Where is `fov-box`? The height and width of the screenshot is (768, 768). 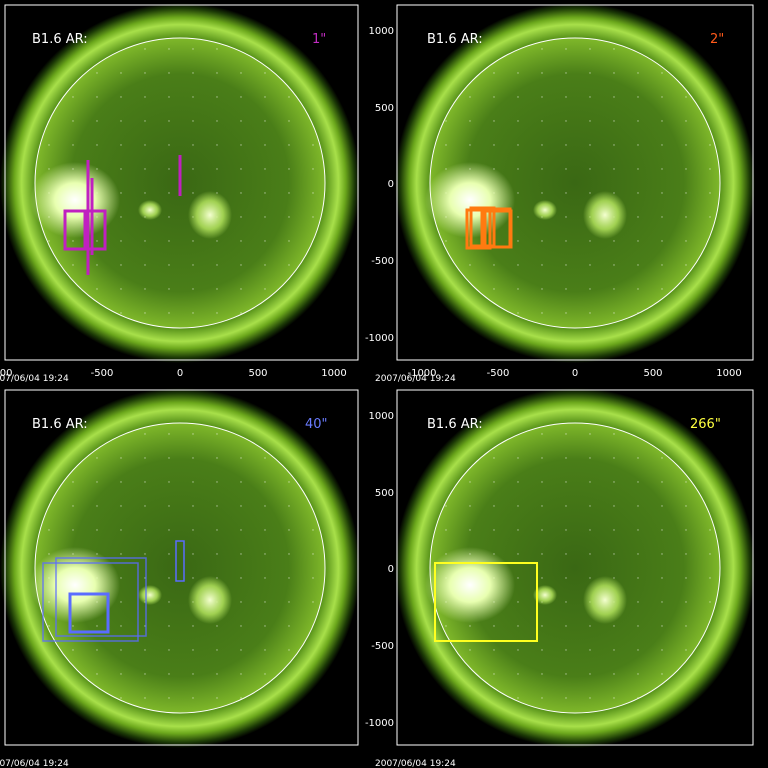
fov-box is located at coordinates (486, 602).